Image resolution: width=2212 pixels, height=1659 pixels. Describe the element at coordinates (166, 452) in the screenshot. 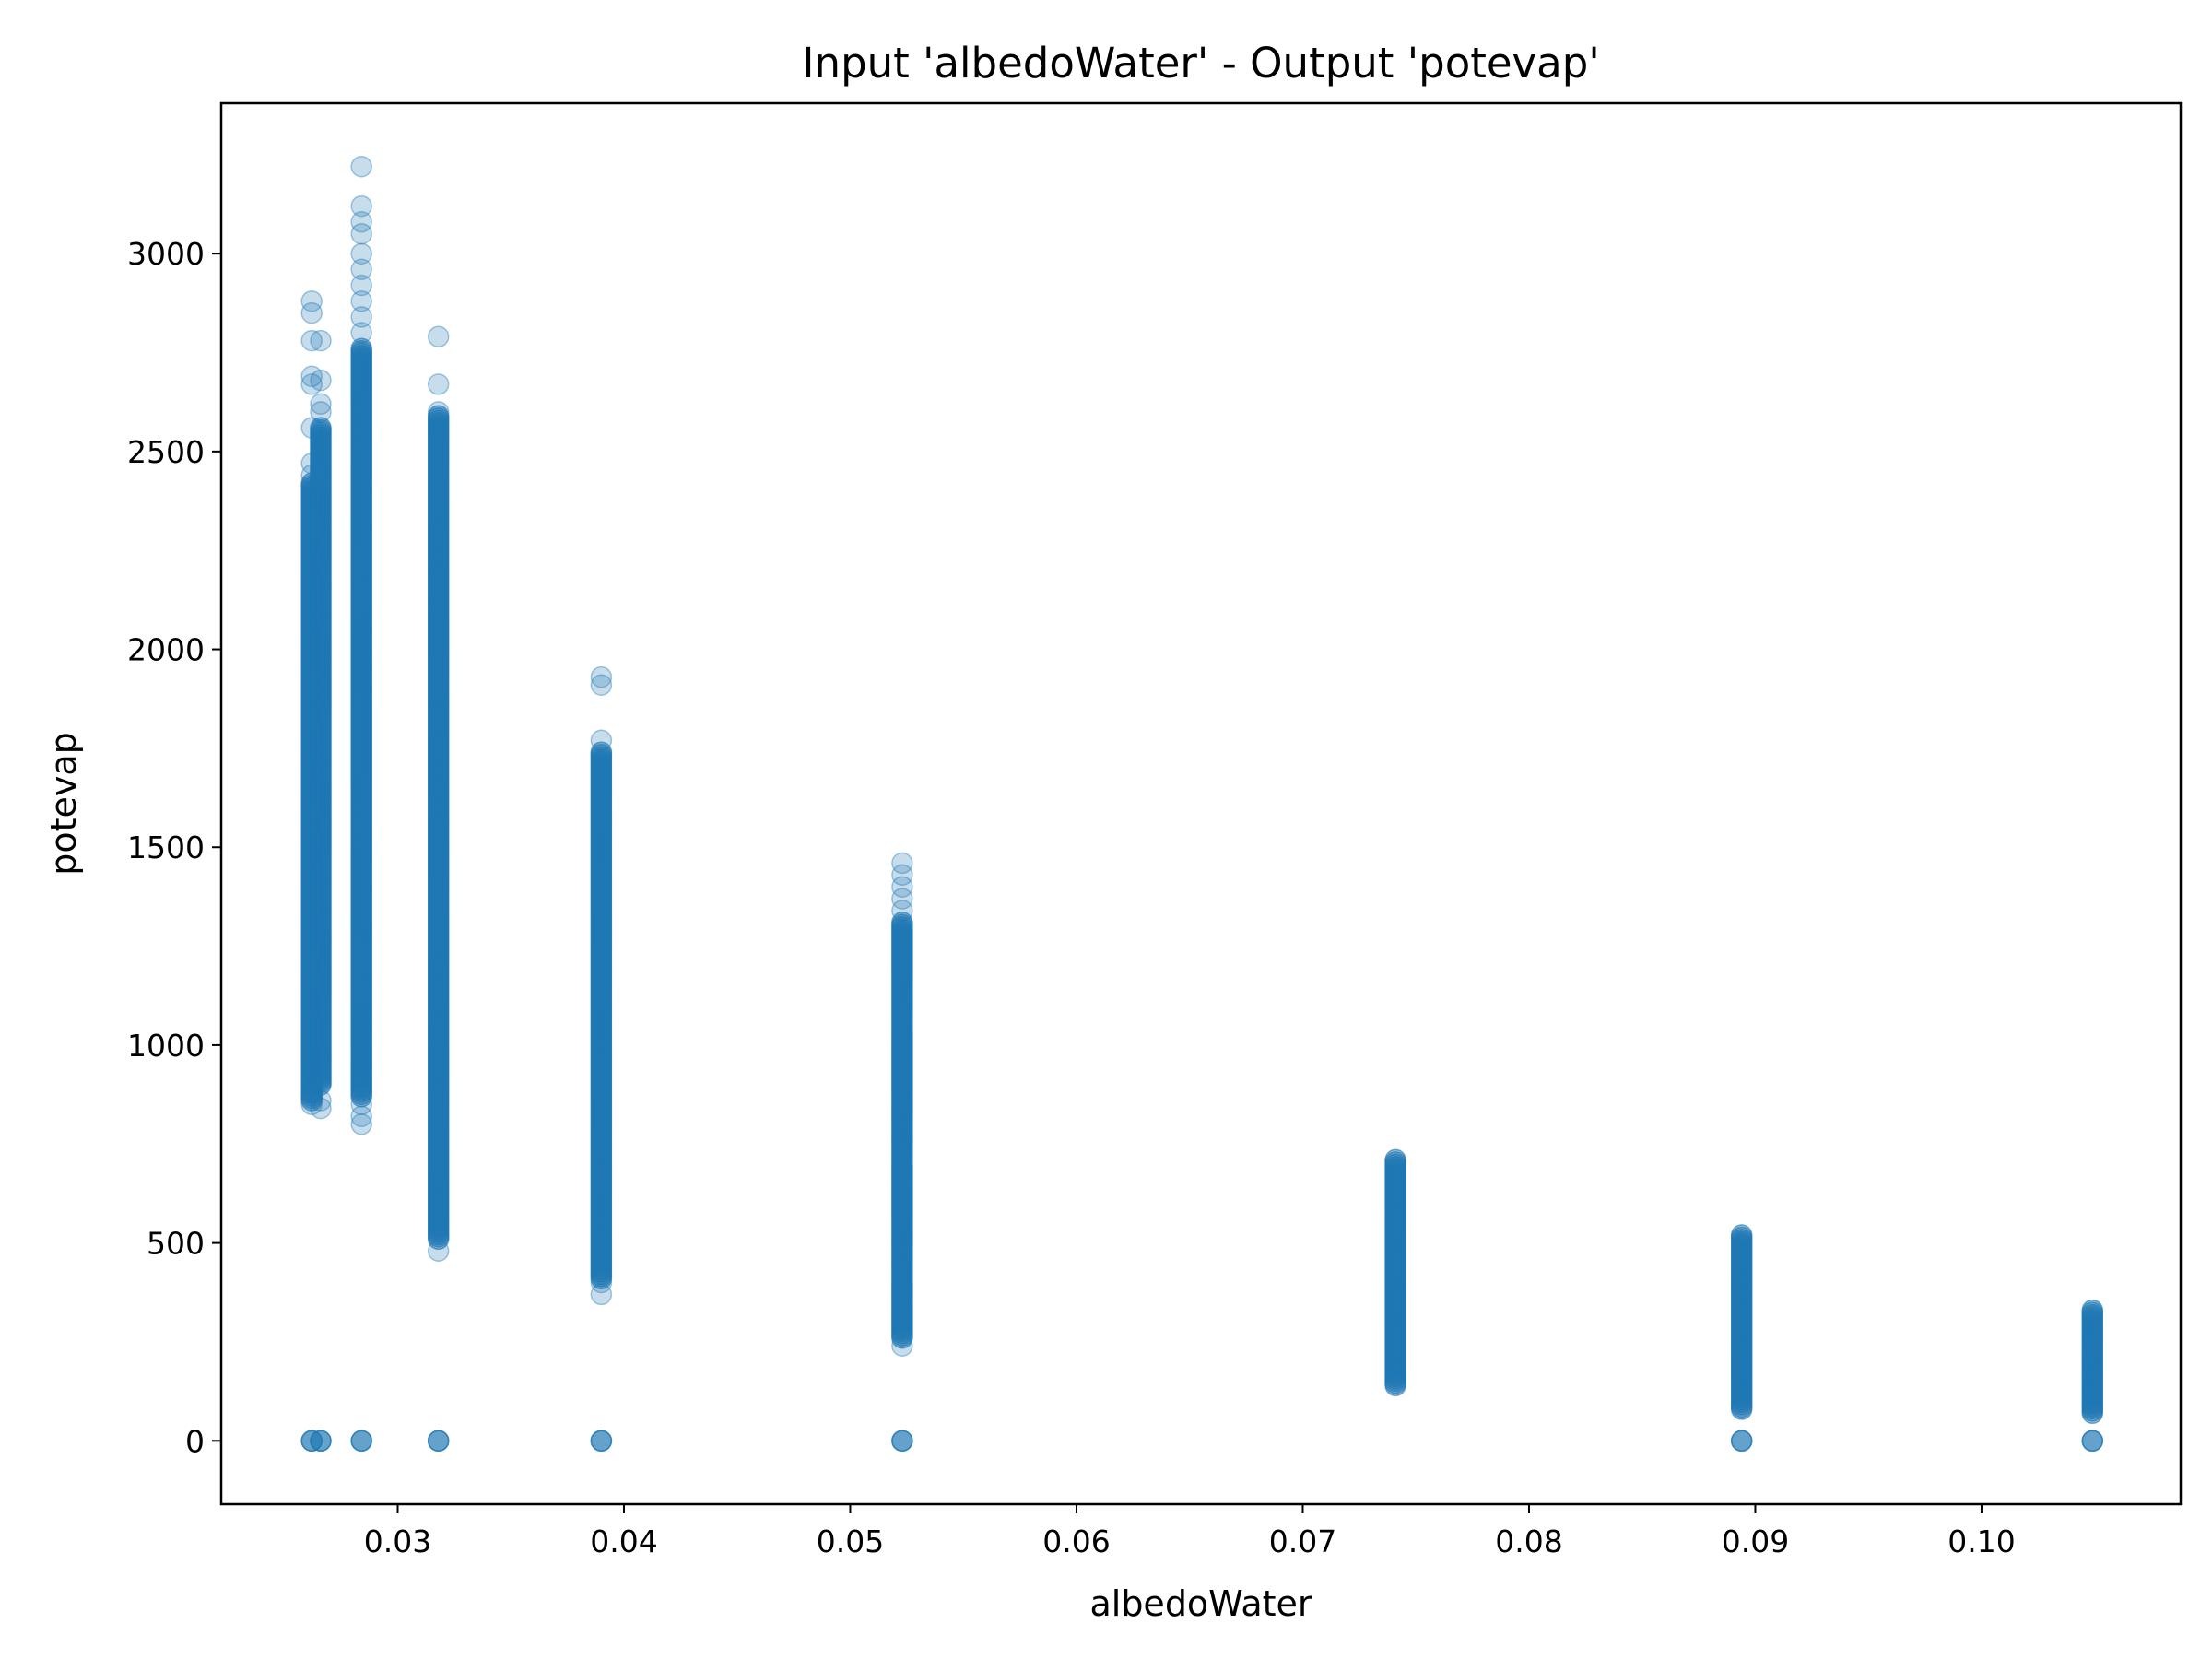

I see `y-tick-label: 2500` at that location.